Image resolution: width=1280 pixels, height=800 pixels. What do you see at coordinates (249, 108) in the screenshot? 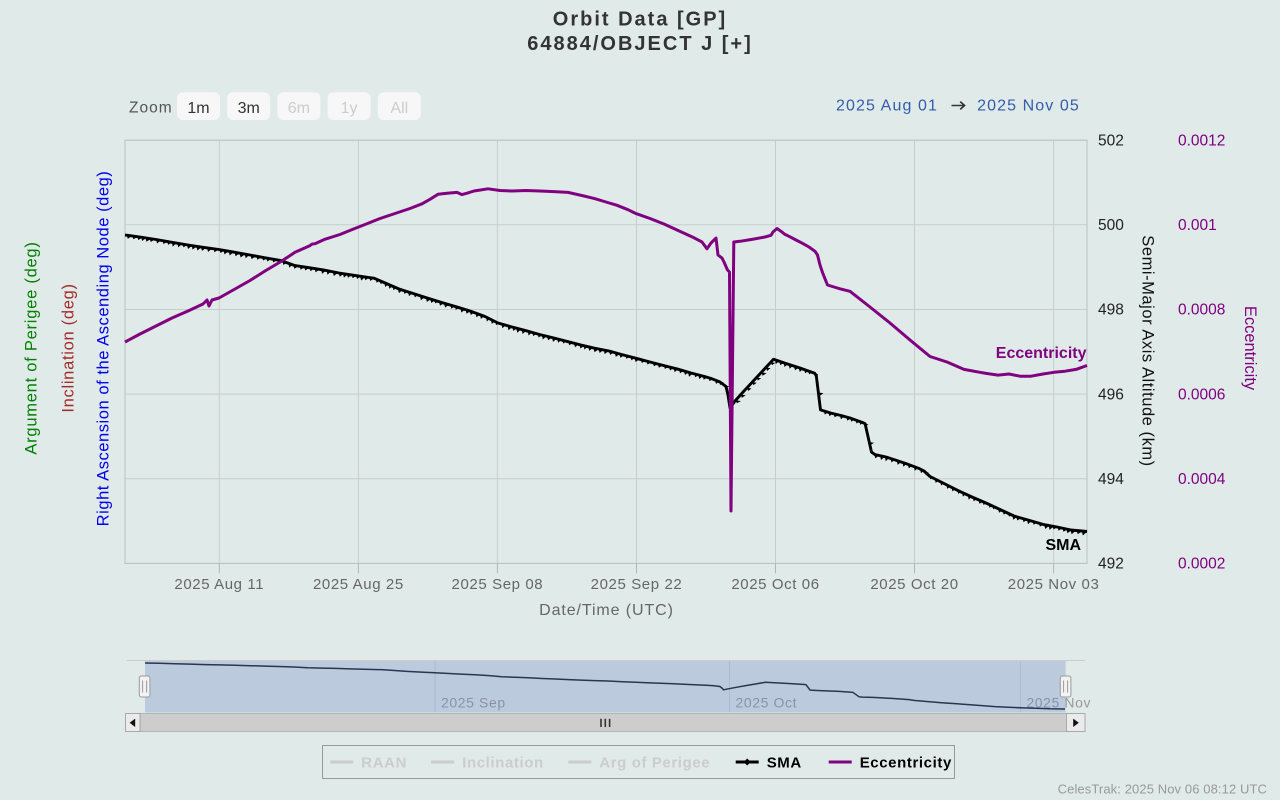
I see `svg-text: 3m` at bounding box center [249, 108].